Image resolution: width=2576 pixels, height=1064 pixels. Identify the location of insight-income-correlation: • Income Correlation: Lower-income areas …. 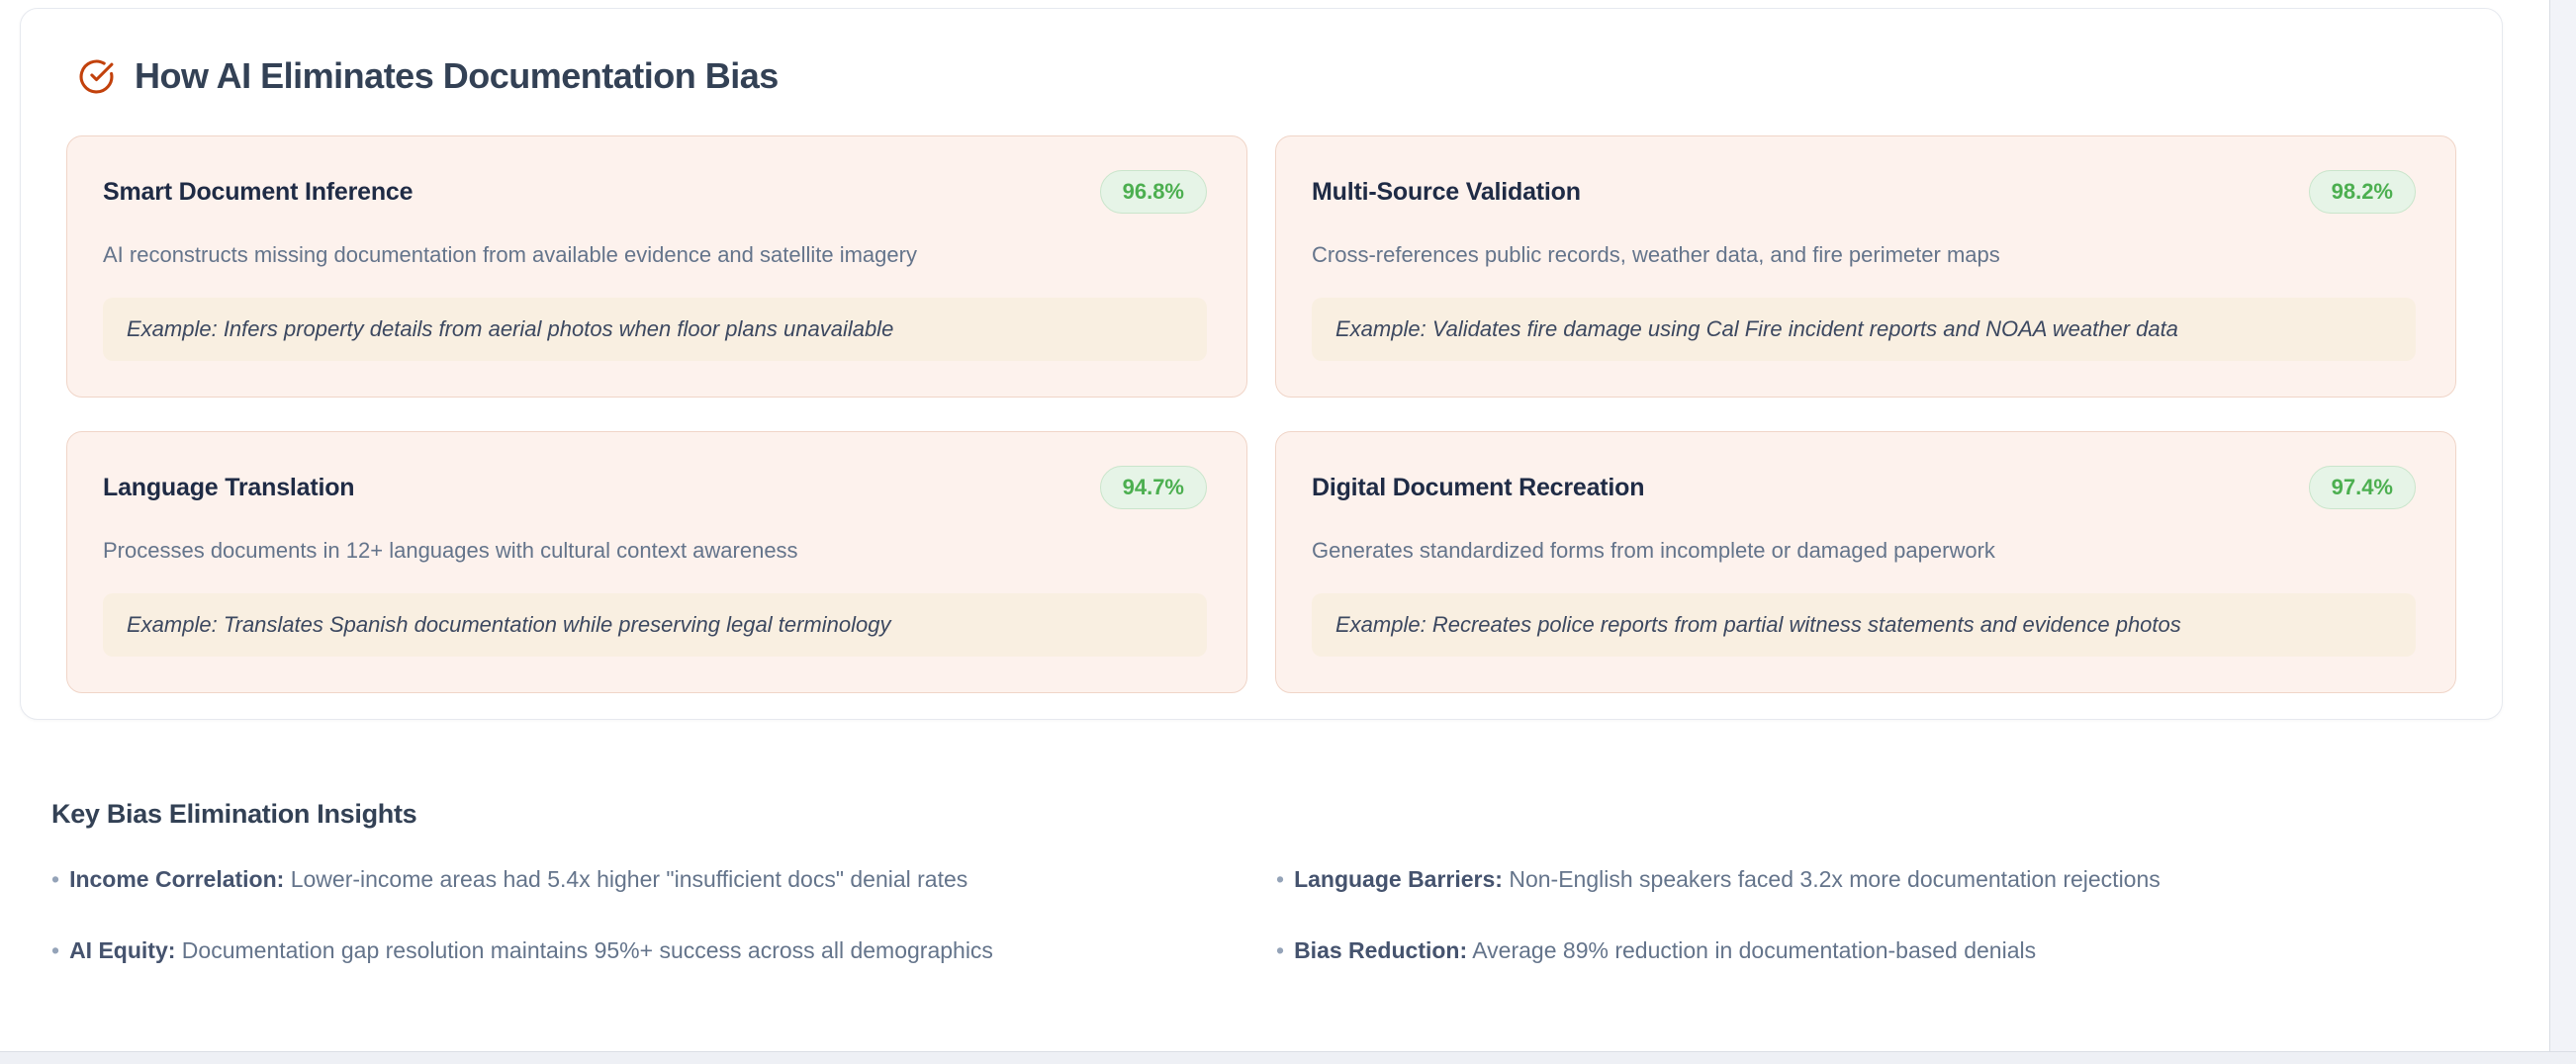
(663, 880).